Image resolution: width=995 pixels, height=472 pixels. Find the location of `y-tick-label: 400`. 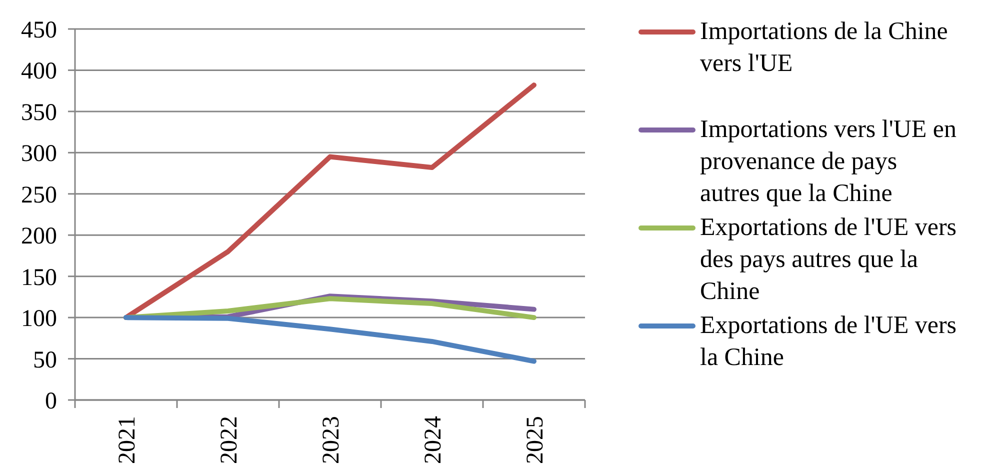

y-tick-label: 400 is located at coordinates (39, 71).